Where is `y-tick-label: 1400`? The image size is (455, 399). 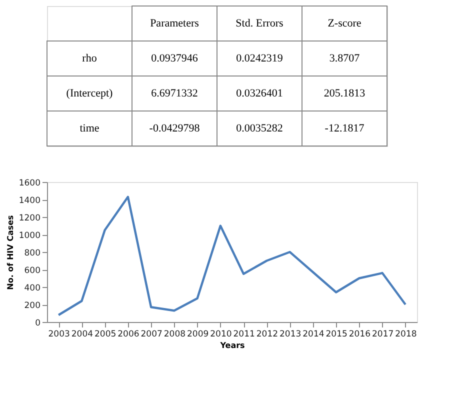
y-tick-label: 1400 is located at coordinates (29, 201).